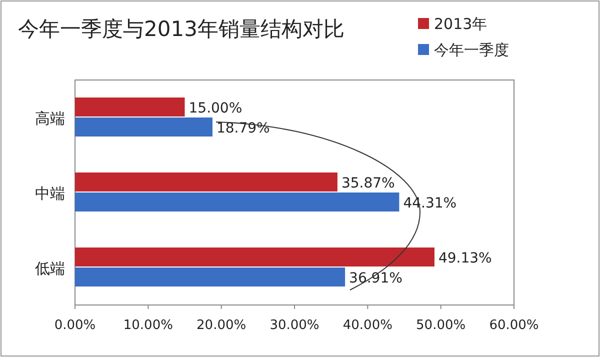  Describe the element at coordinates (50, 269) in the screenshot. I see `y-tick-label: 低端` at that location.